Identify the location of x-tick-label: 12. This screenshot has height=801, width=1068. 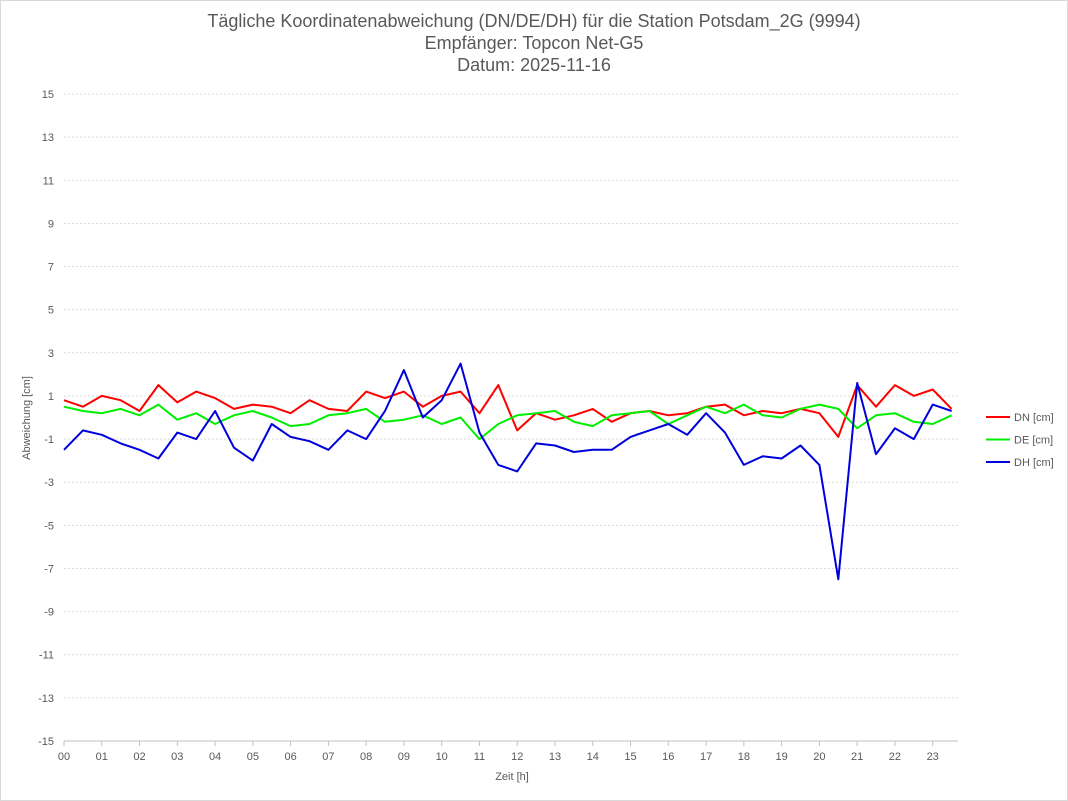
(517, 757).